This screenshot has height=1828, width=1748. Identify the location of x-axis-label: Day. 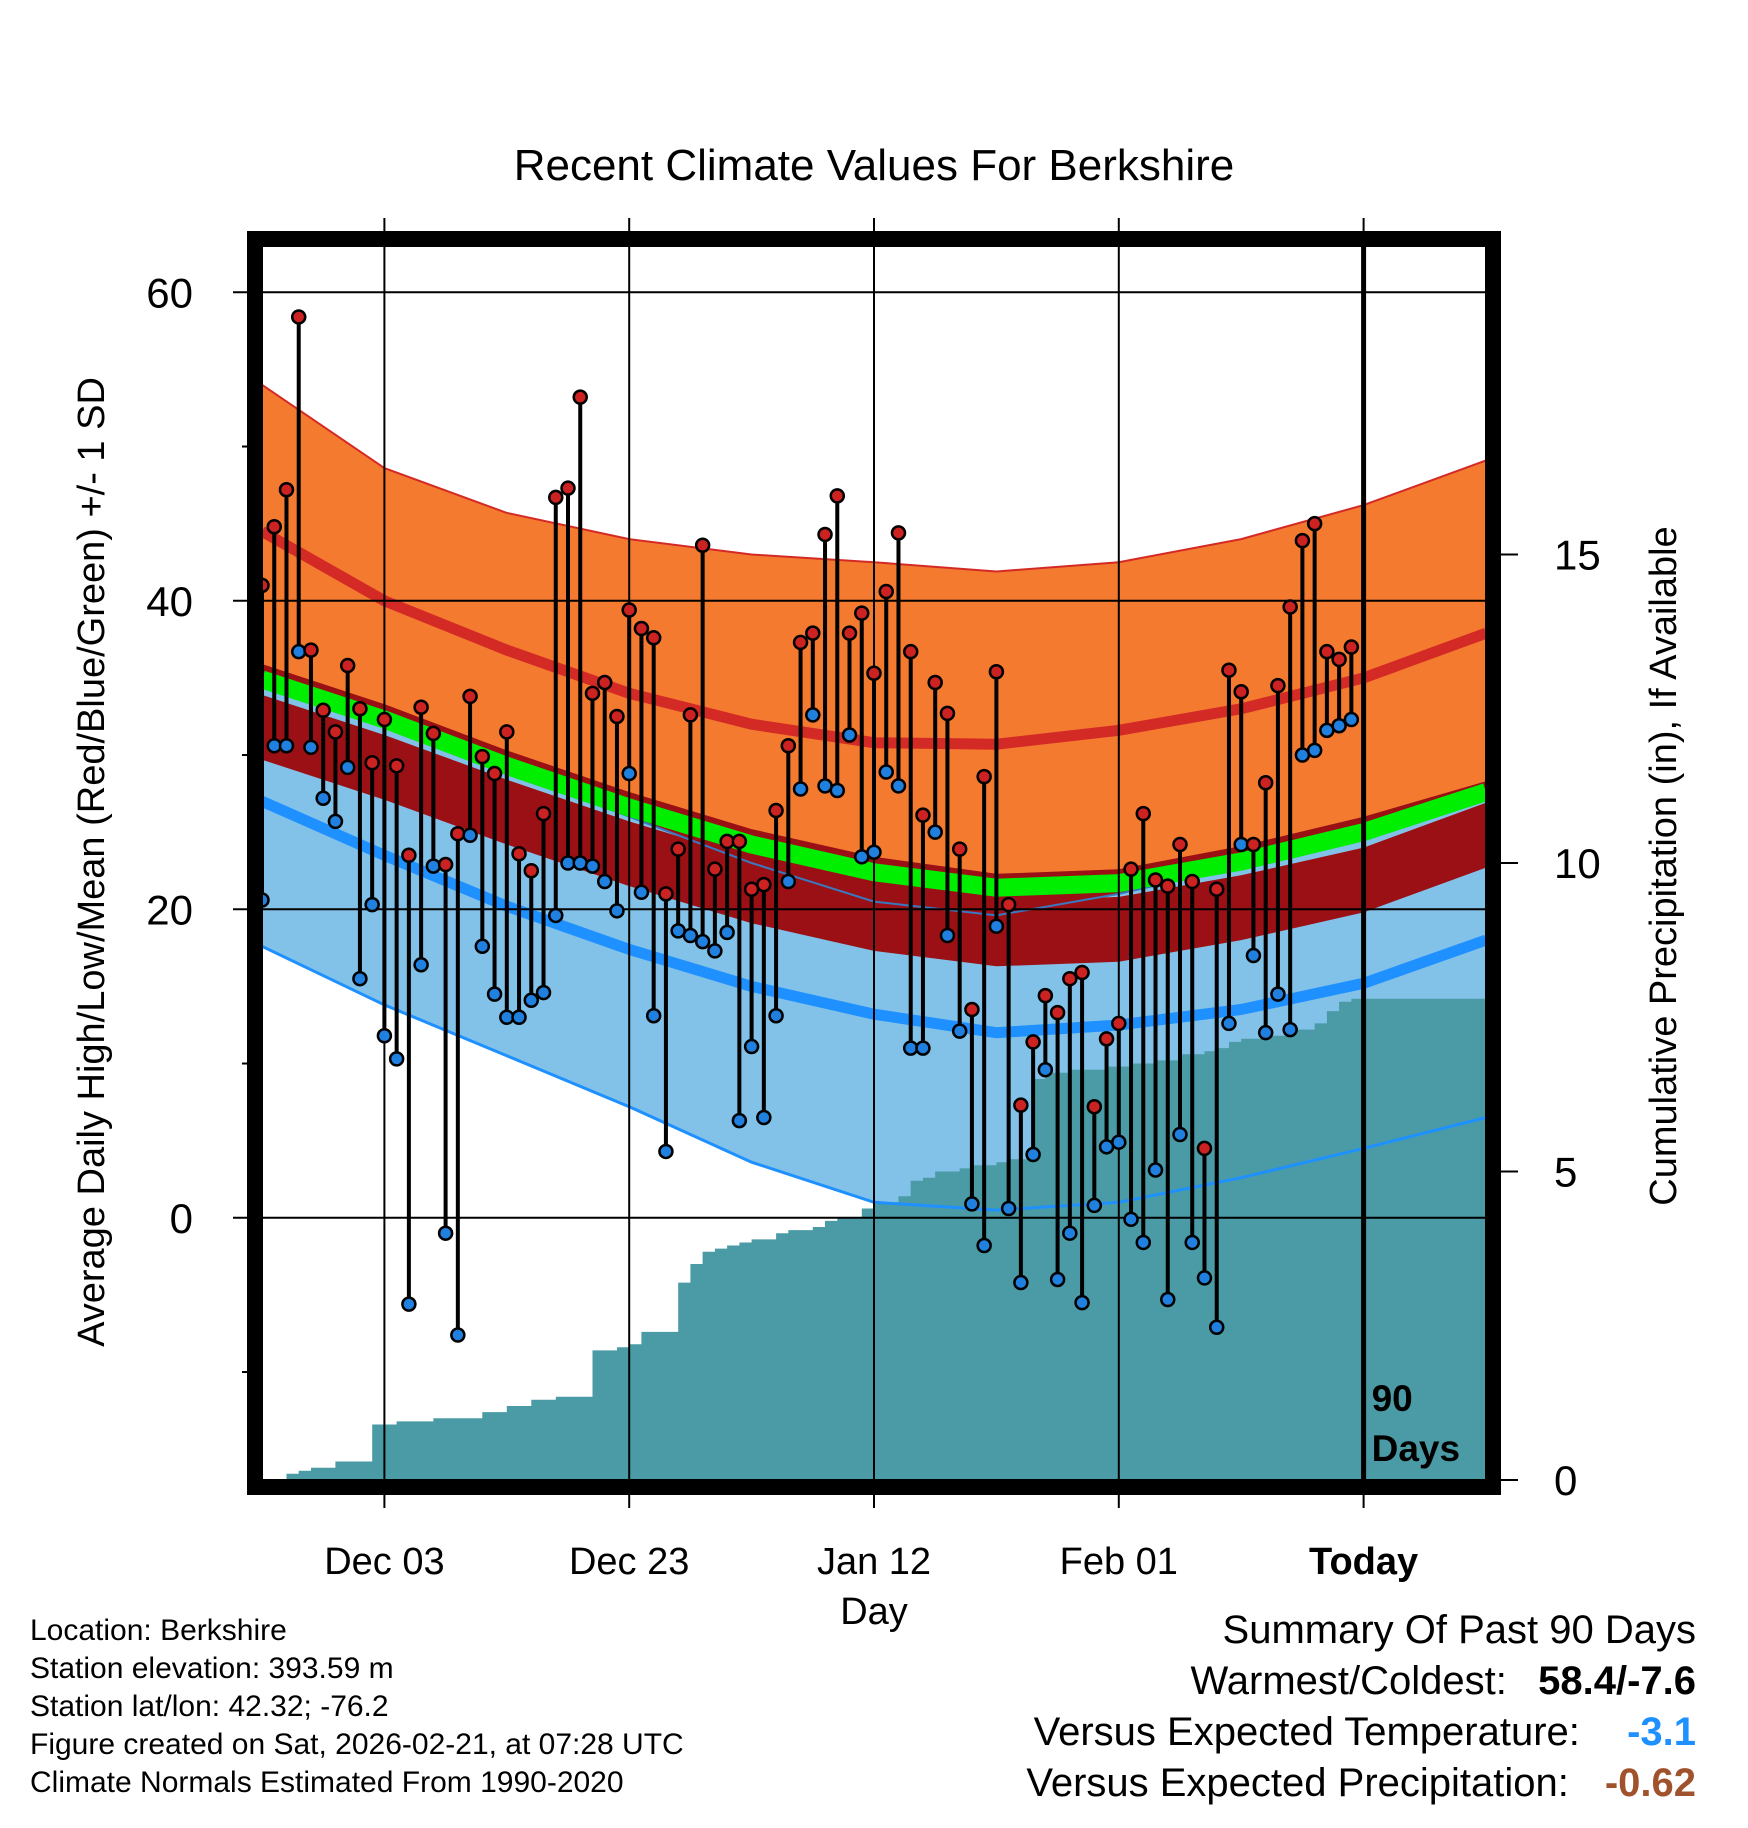
(874, 1612).